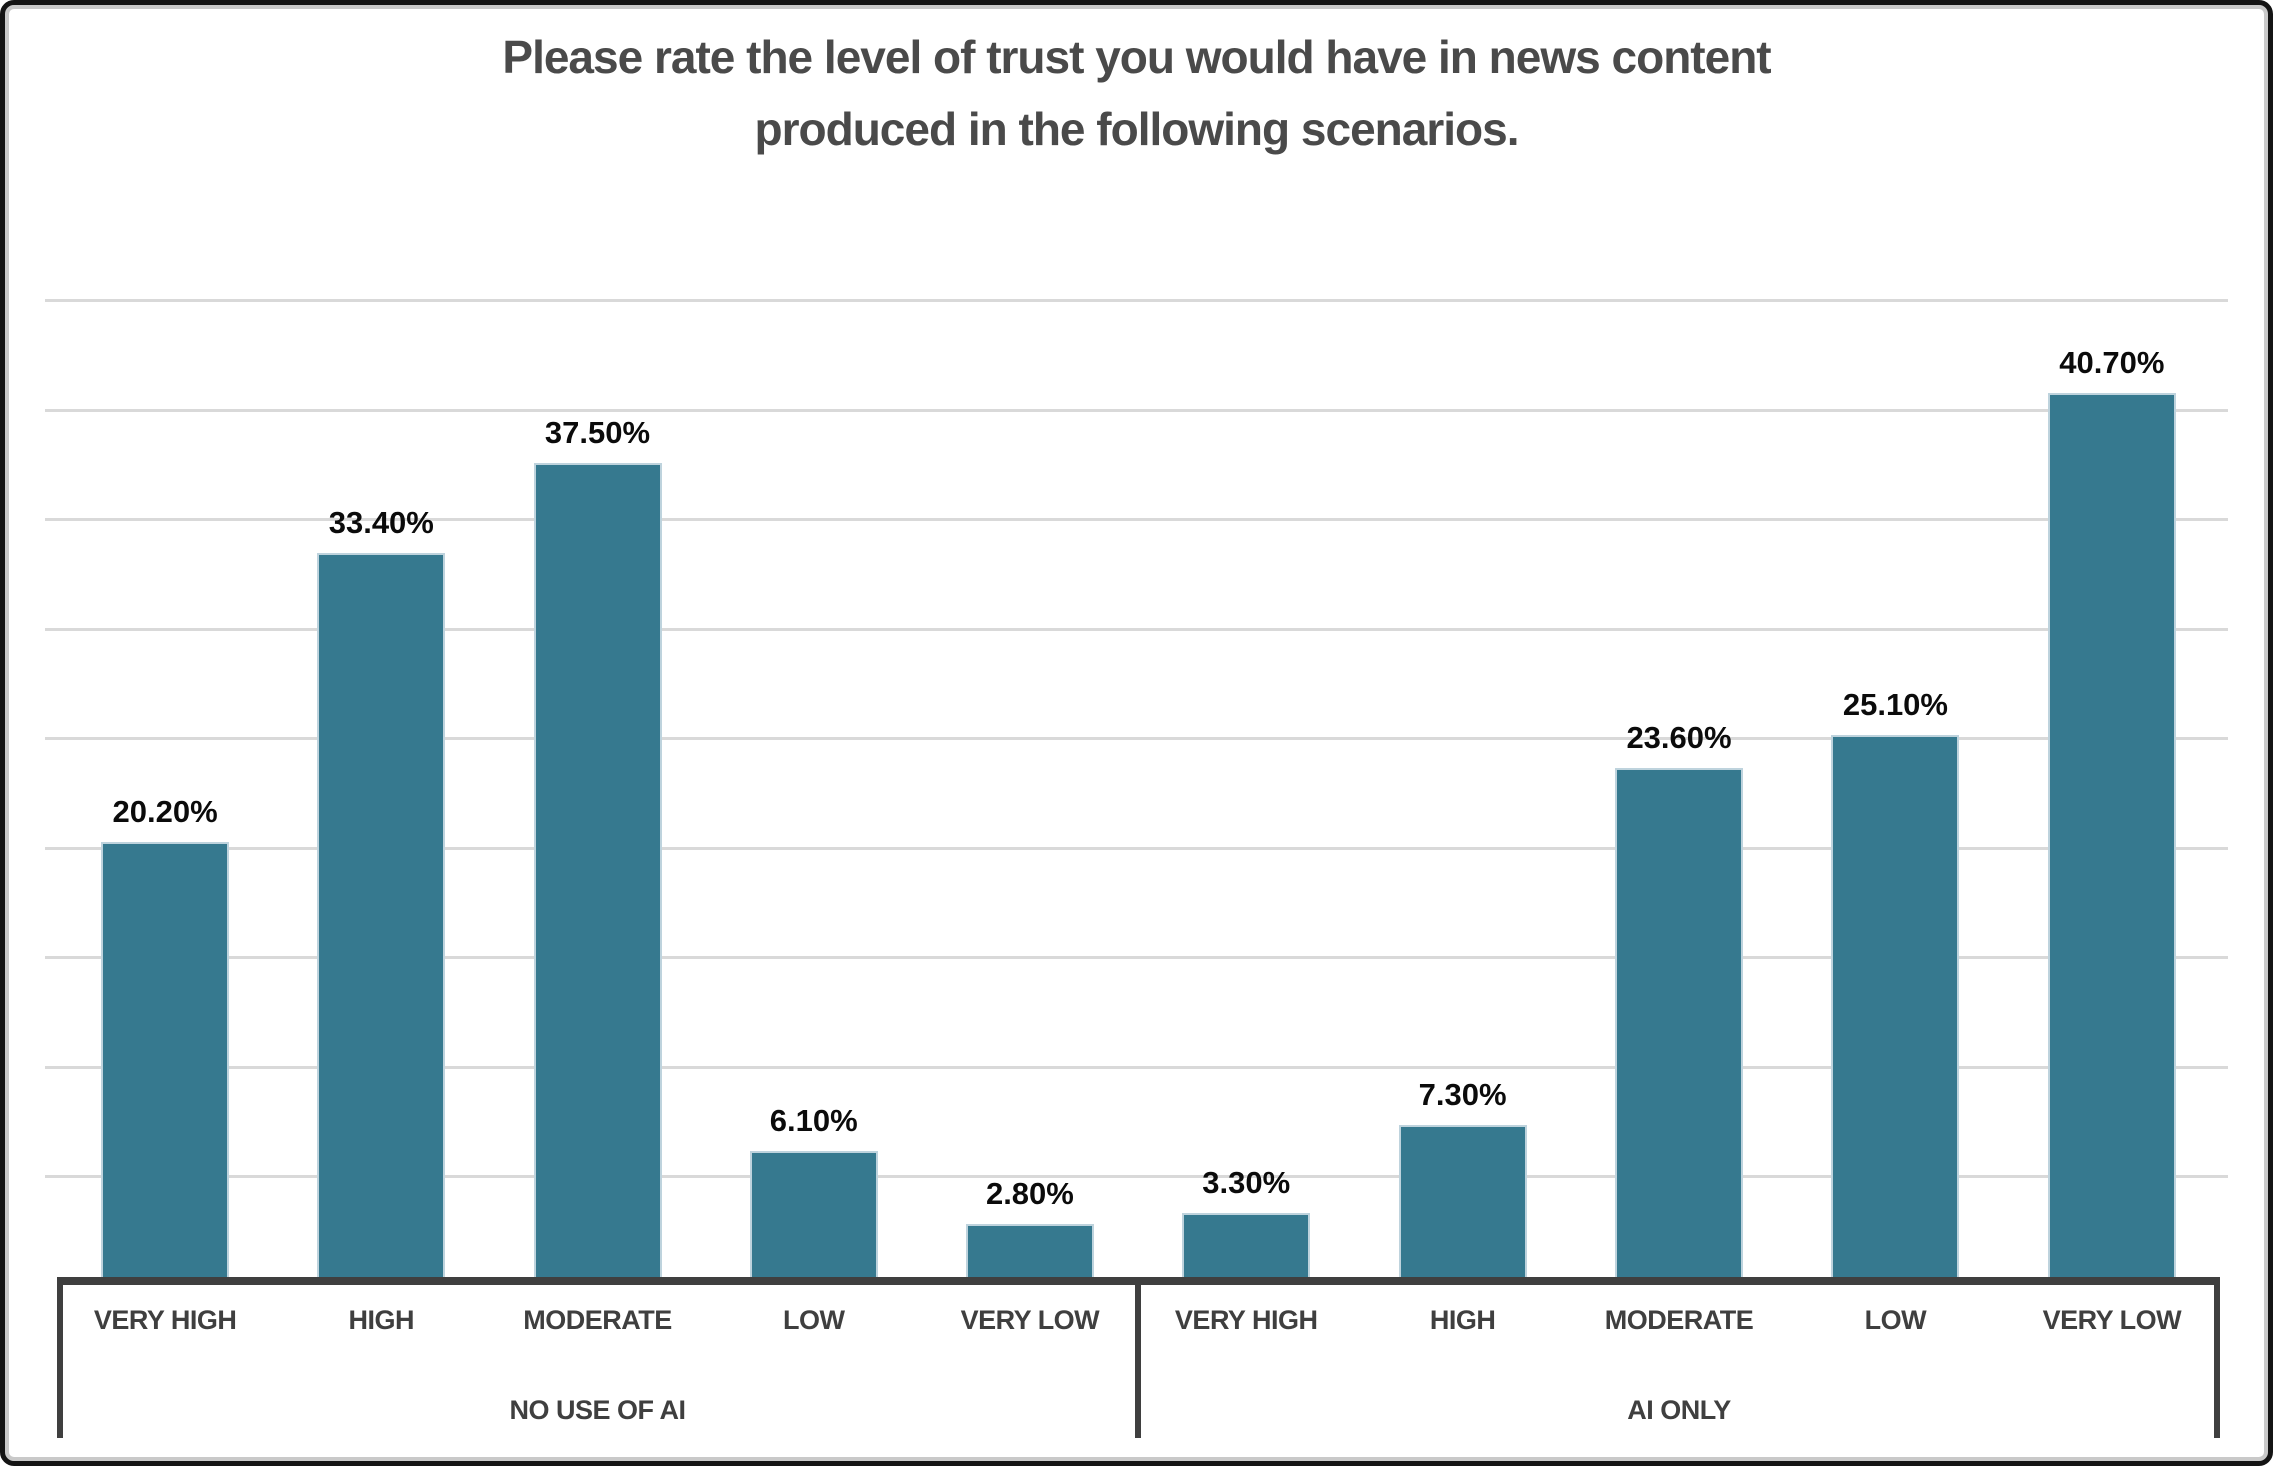 Image resolution: width=2273 pixels, height=1466 pixels. Describe the element at coordinates (165, 792) in the screenshot. I see `bar-slot-no-use-of-ai-very-high: 20.20%` at that location.